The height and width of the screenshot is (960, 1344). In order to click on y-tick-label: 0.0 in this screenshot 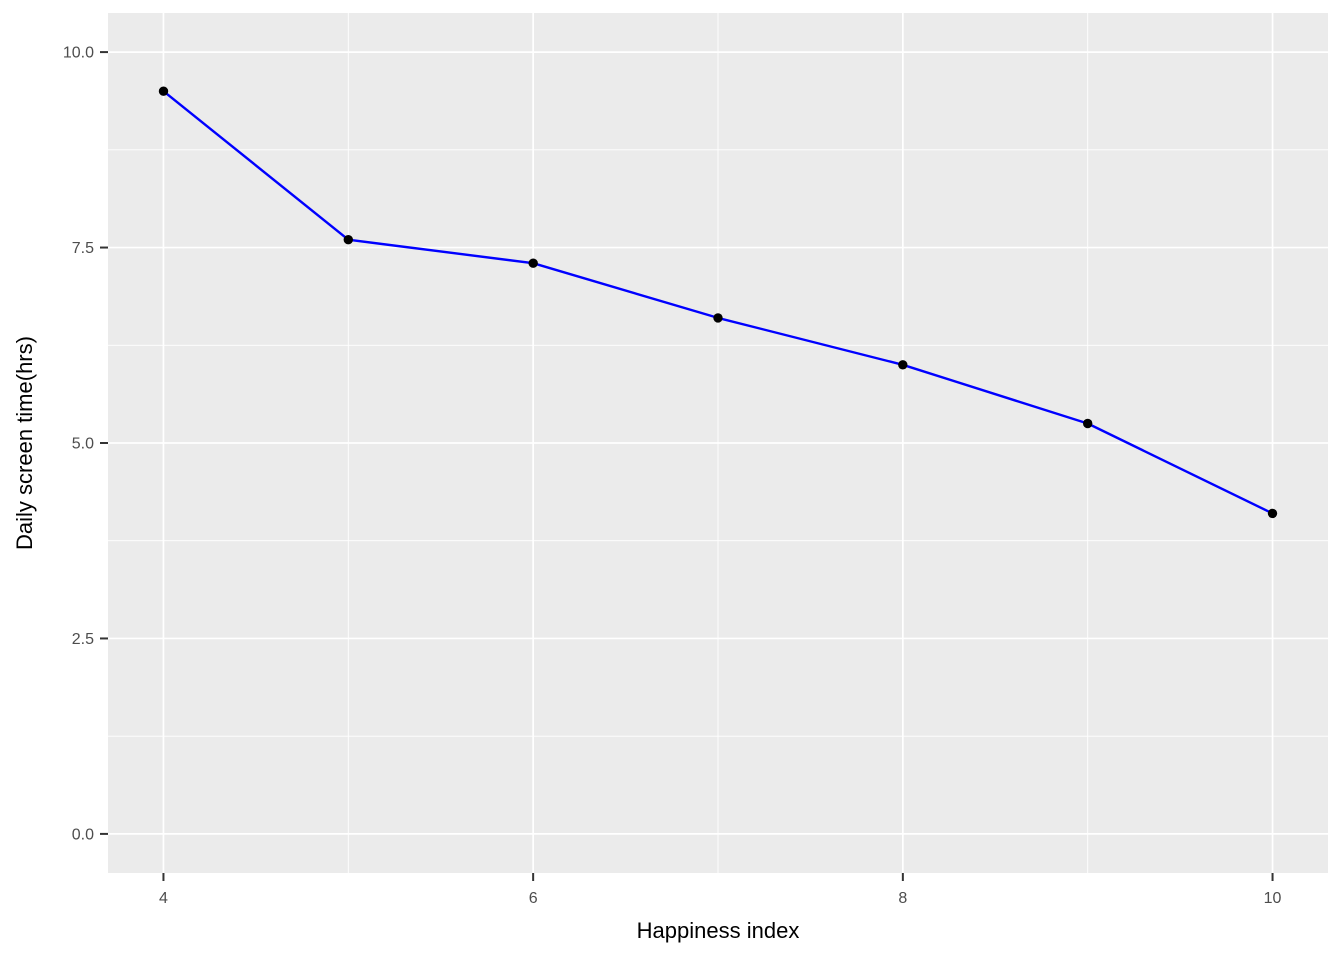, I will do `click(83, 834)`.